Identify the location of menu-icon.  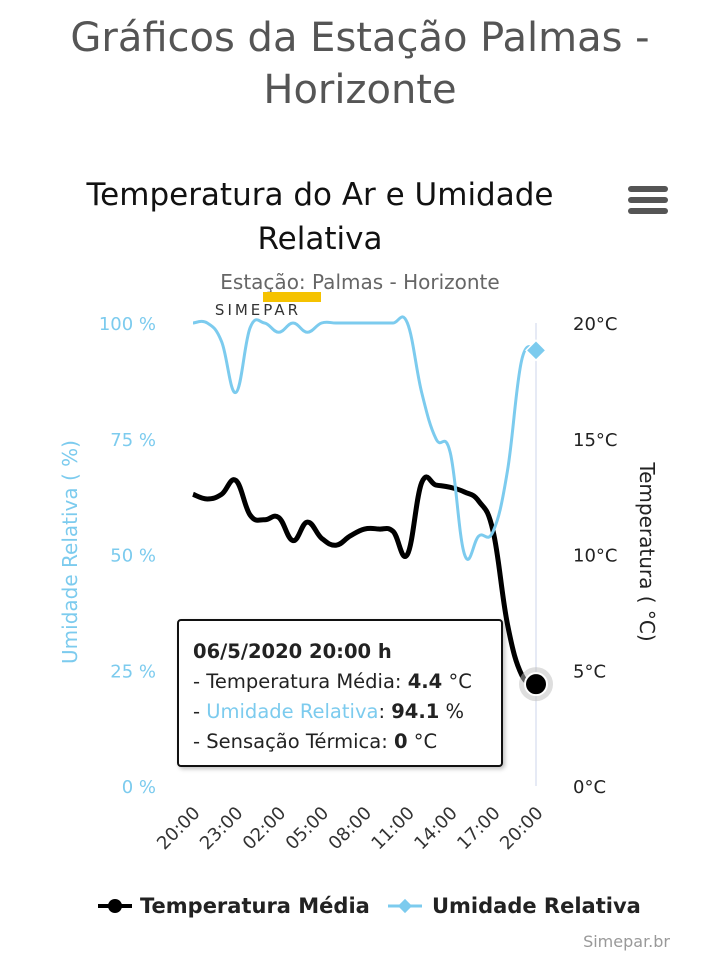
(648, 189).